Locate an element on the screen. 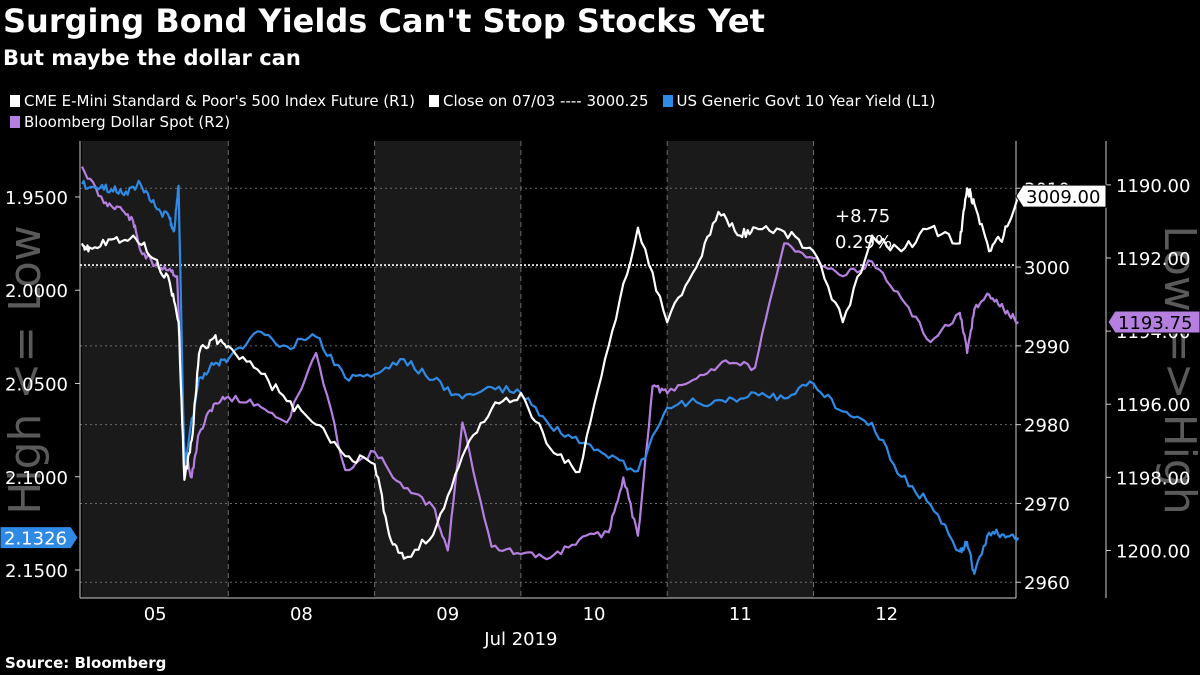 This screenshot has width=1200, height=675. x-tick-label: 10 is located at coordinates (594, 614).